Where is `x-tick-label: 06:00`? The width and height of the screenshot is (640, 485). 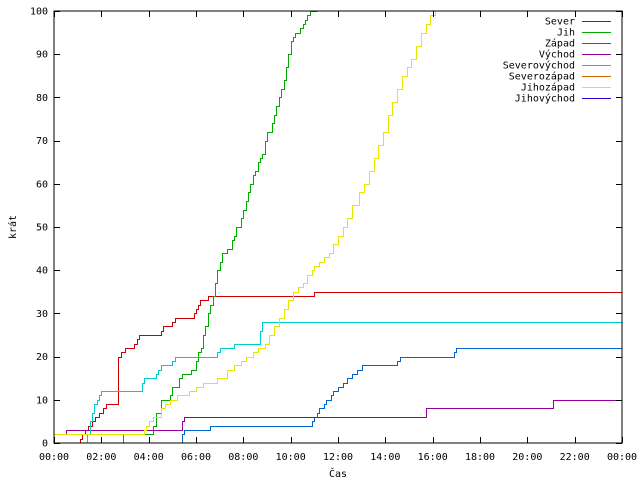 x-tick-label: 06:00 is located at coordinates (196, 457).